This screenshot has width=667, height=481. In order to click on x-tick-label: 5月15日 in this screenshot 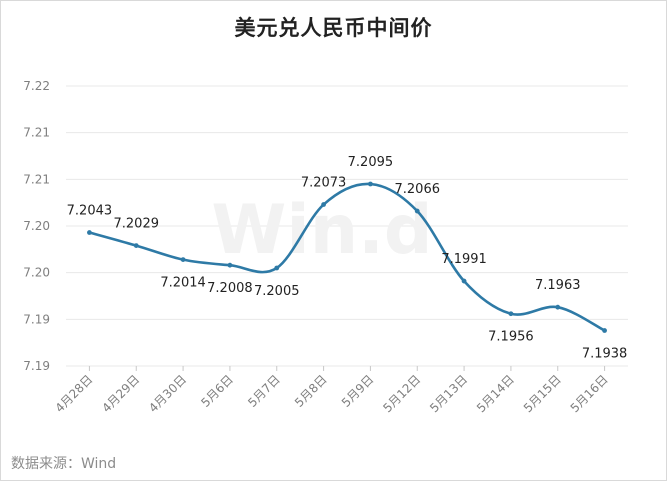, I will do `click(542, 393)`.